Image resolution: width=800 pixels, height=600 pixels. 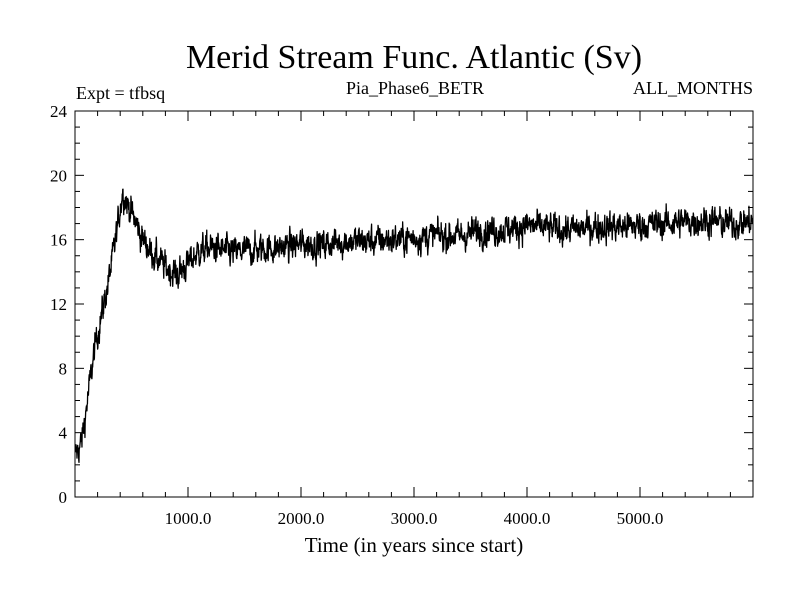 I want to click on run-name-label: Pia_Phase6_BETR, so click(x=415, y=88).